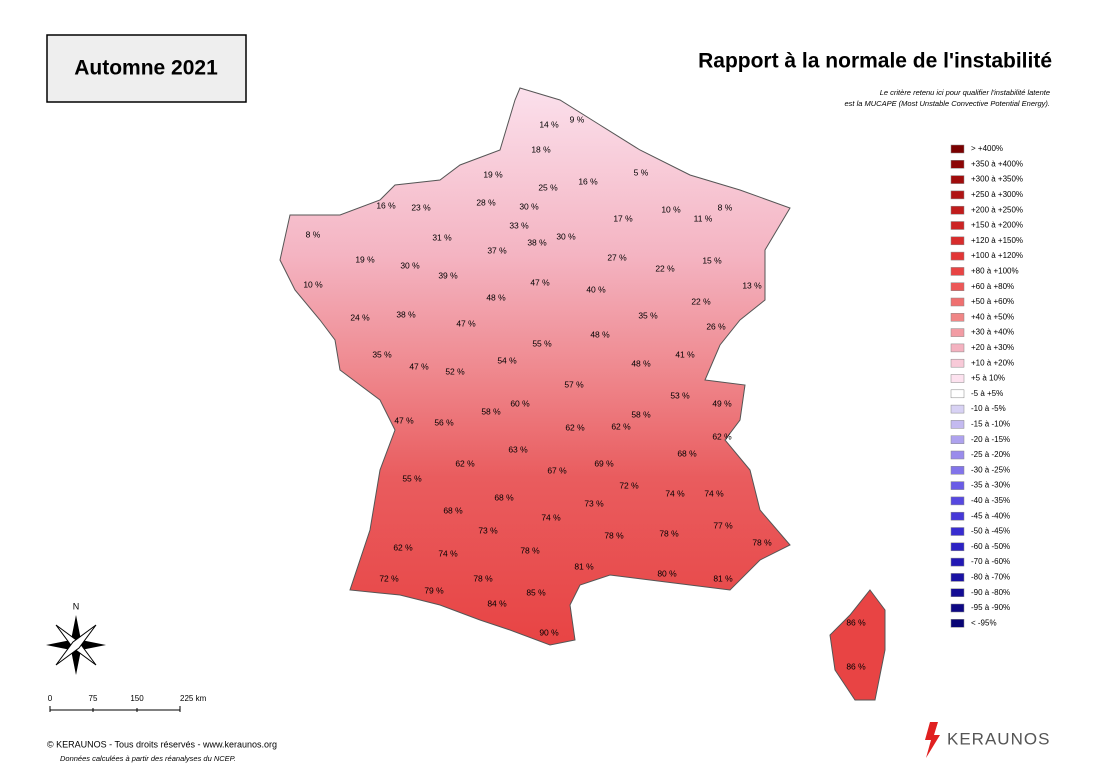 This screenshot has width=1098, height=777. Describe the element at coordinates (984, 622) in the screenshot. I see `legend-label: < -95%` at that location.